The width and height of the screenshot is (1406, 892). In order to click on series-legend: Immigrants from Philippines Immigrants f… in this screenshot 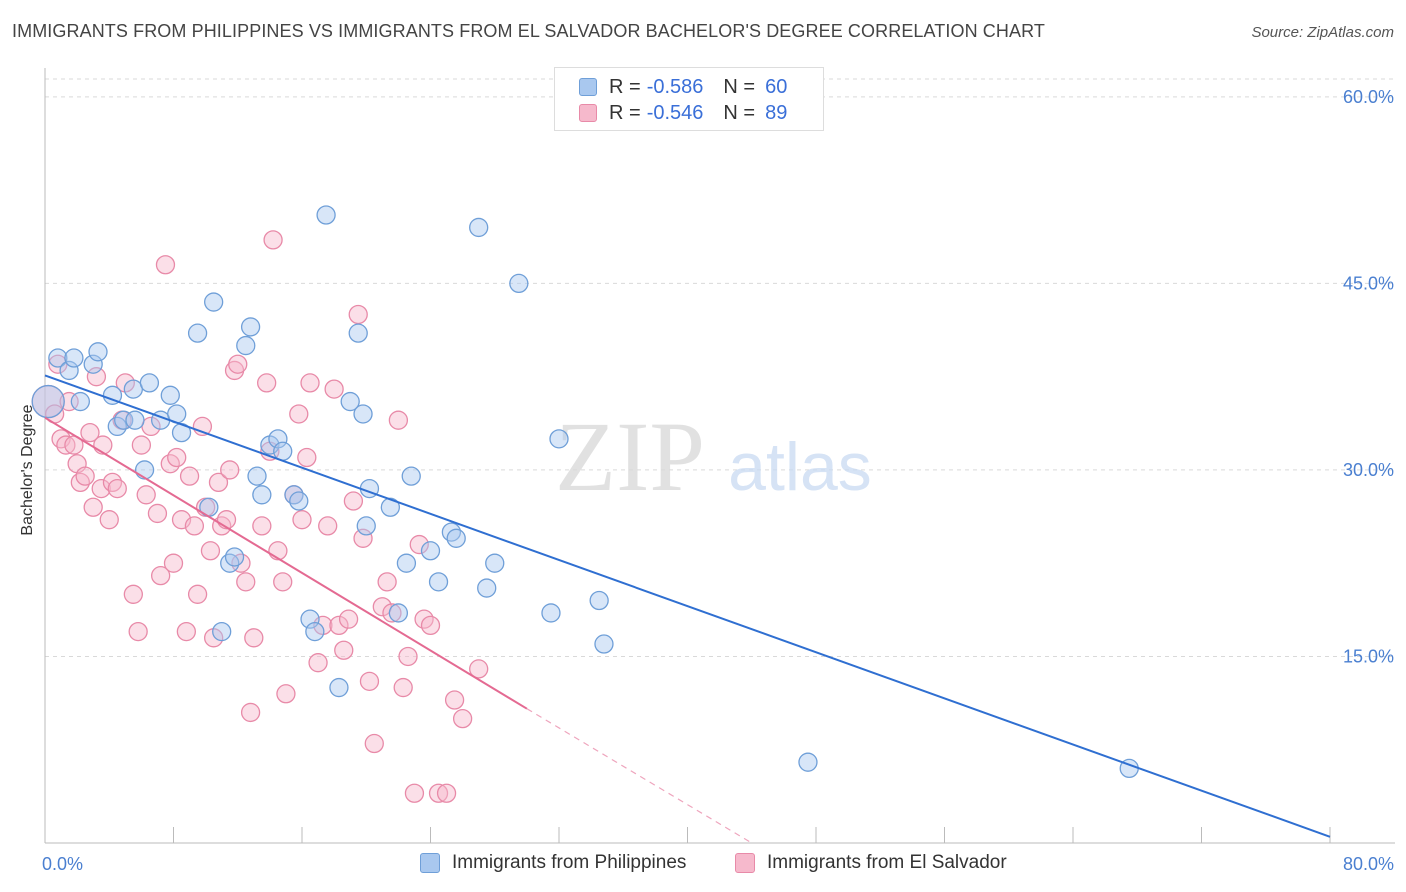, I will do `click(703, 865)`.